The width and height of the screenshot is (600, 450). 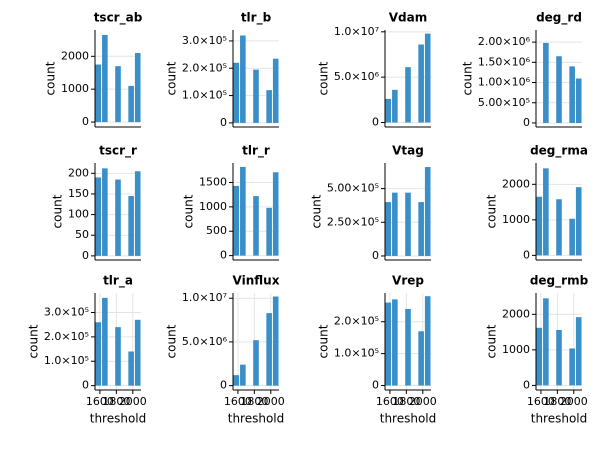 What do you see at coordinates (118, 18) in the screenshot?
I see `subplot-title: tscr_ab` at bounding box center [118, 18].